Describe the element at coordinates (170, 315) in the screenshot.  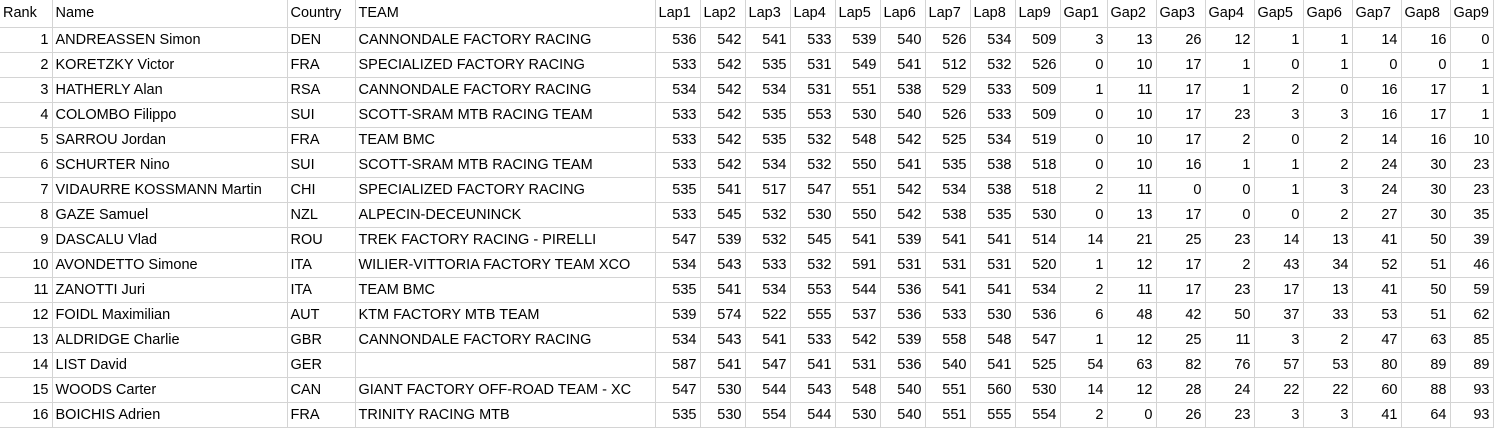
I see `name-cell: FOIDL Maximilian` at that location.